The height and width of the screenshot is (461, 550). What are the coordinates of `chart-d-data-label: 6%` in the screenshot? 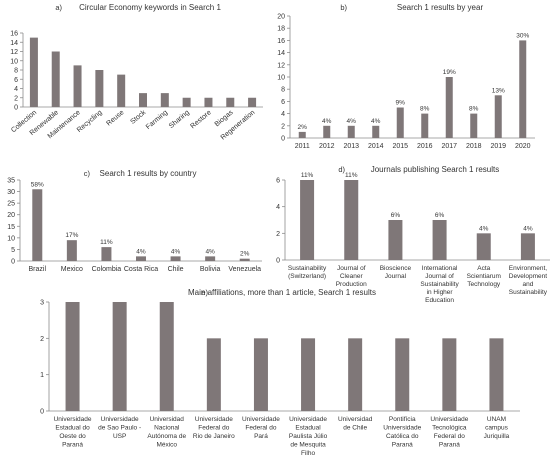 It's located at (396, 215).